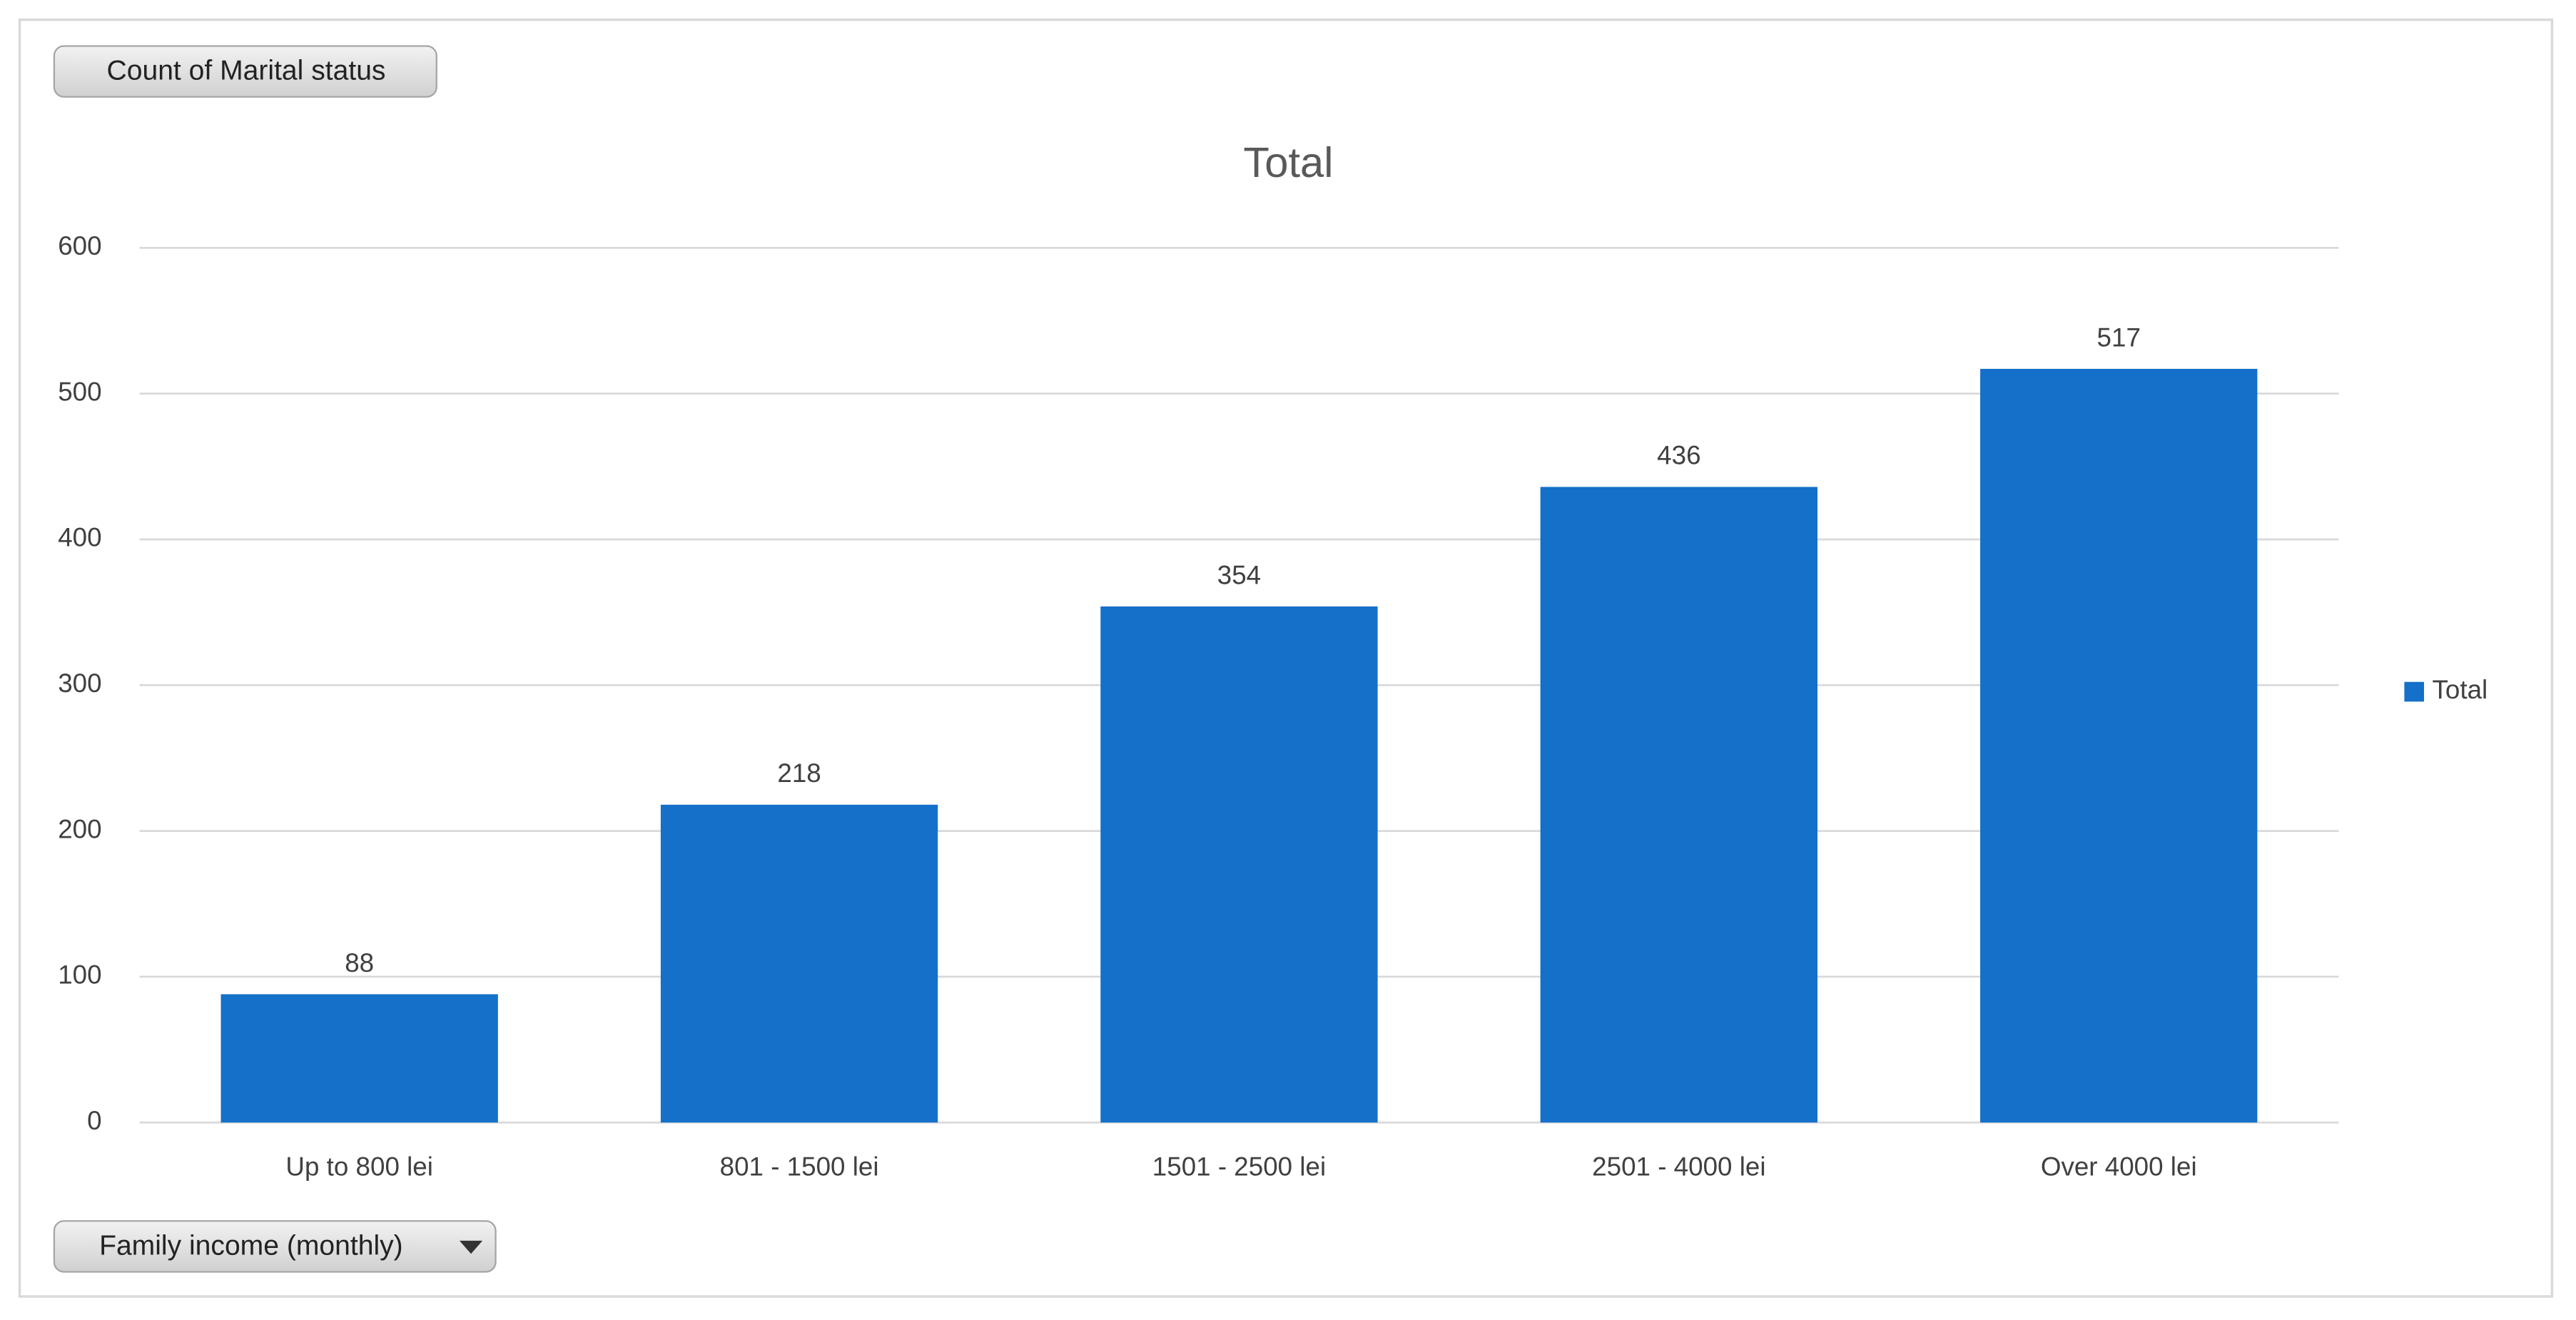  What do you see at coordinates (1678, 1166) in the screenshot?
I see `x-tick-label: 2501 - 4000 lei` at bounding box center [1678, 1166].